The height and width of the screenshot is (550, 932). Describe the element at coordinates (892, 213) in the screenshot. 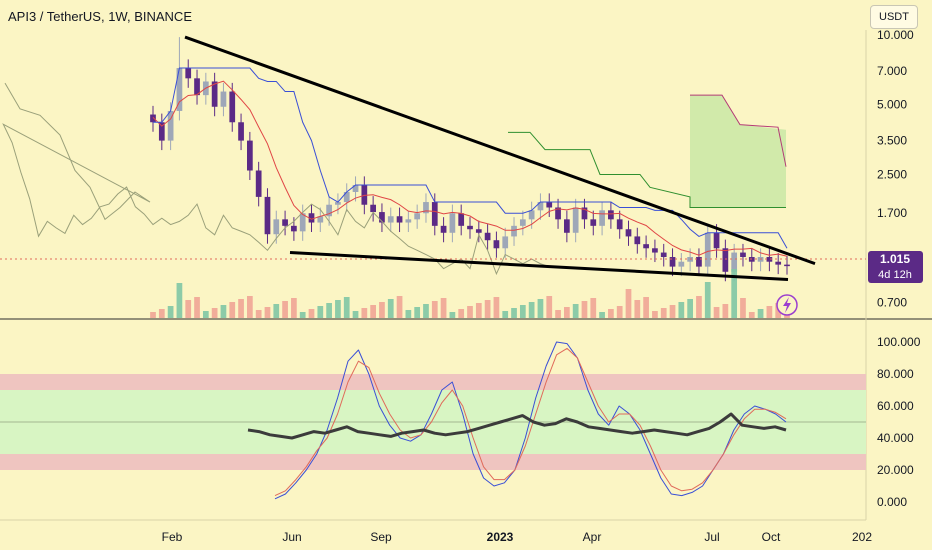

I see `price-tick-label: 1.700` at that location.